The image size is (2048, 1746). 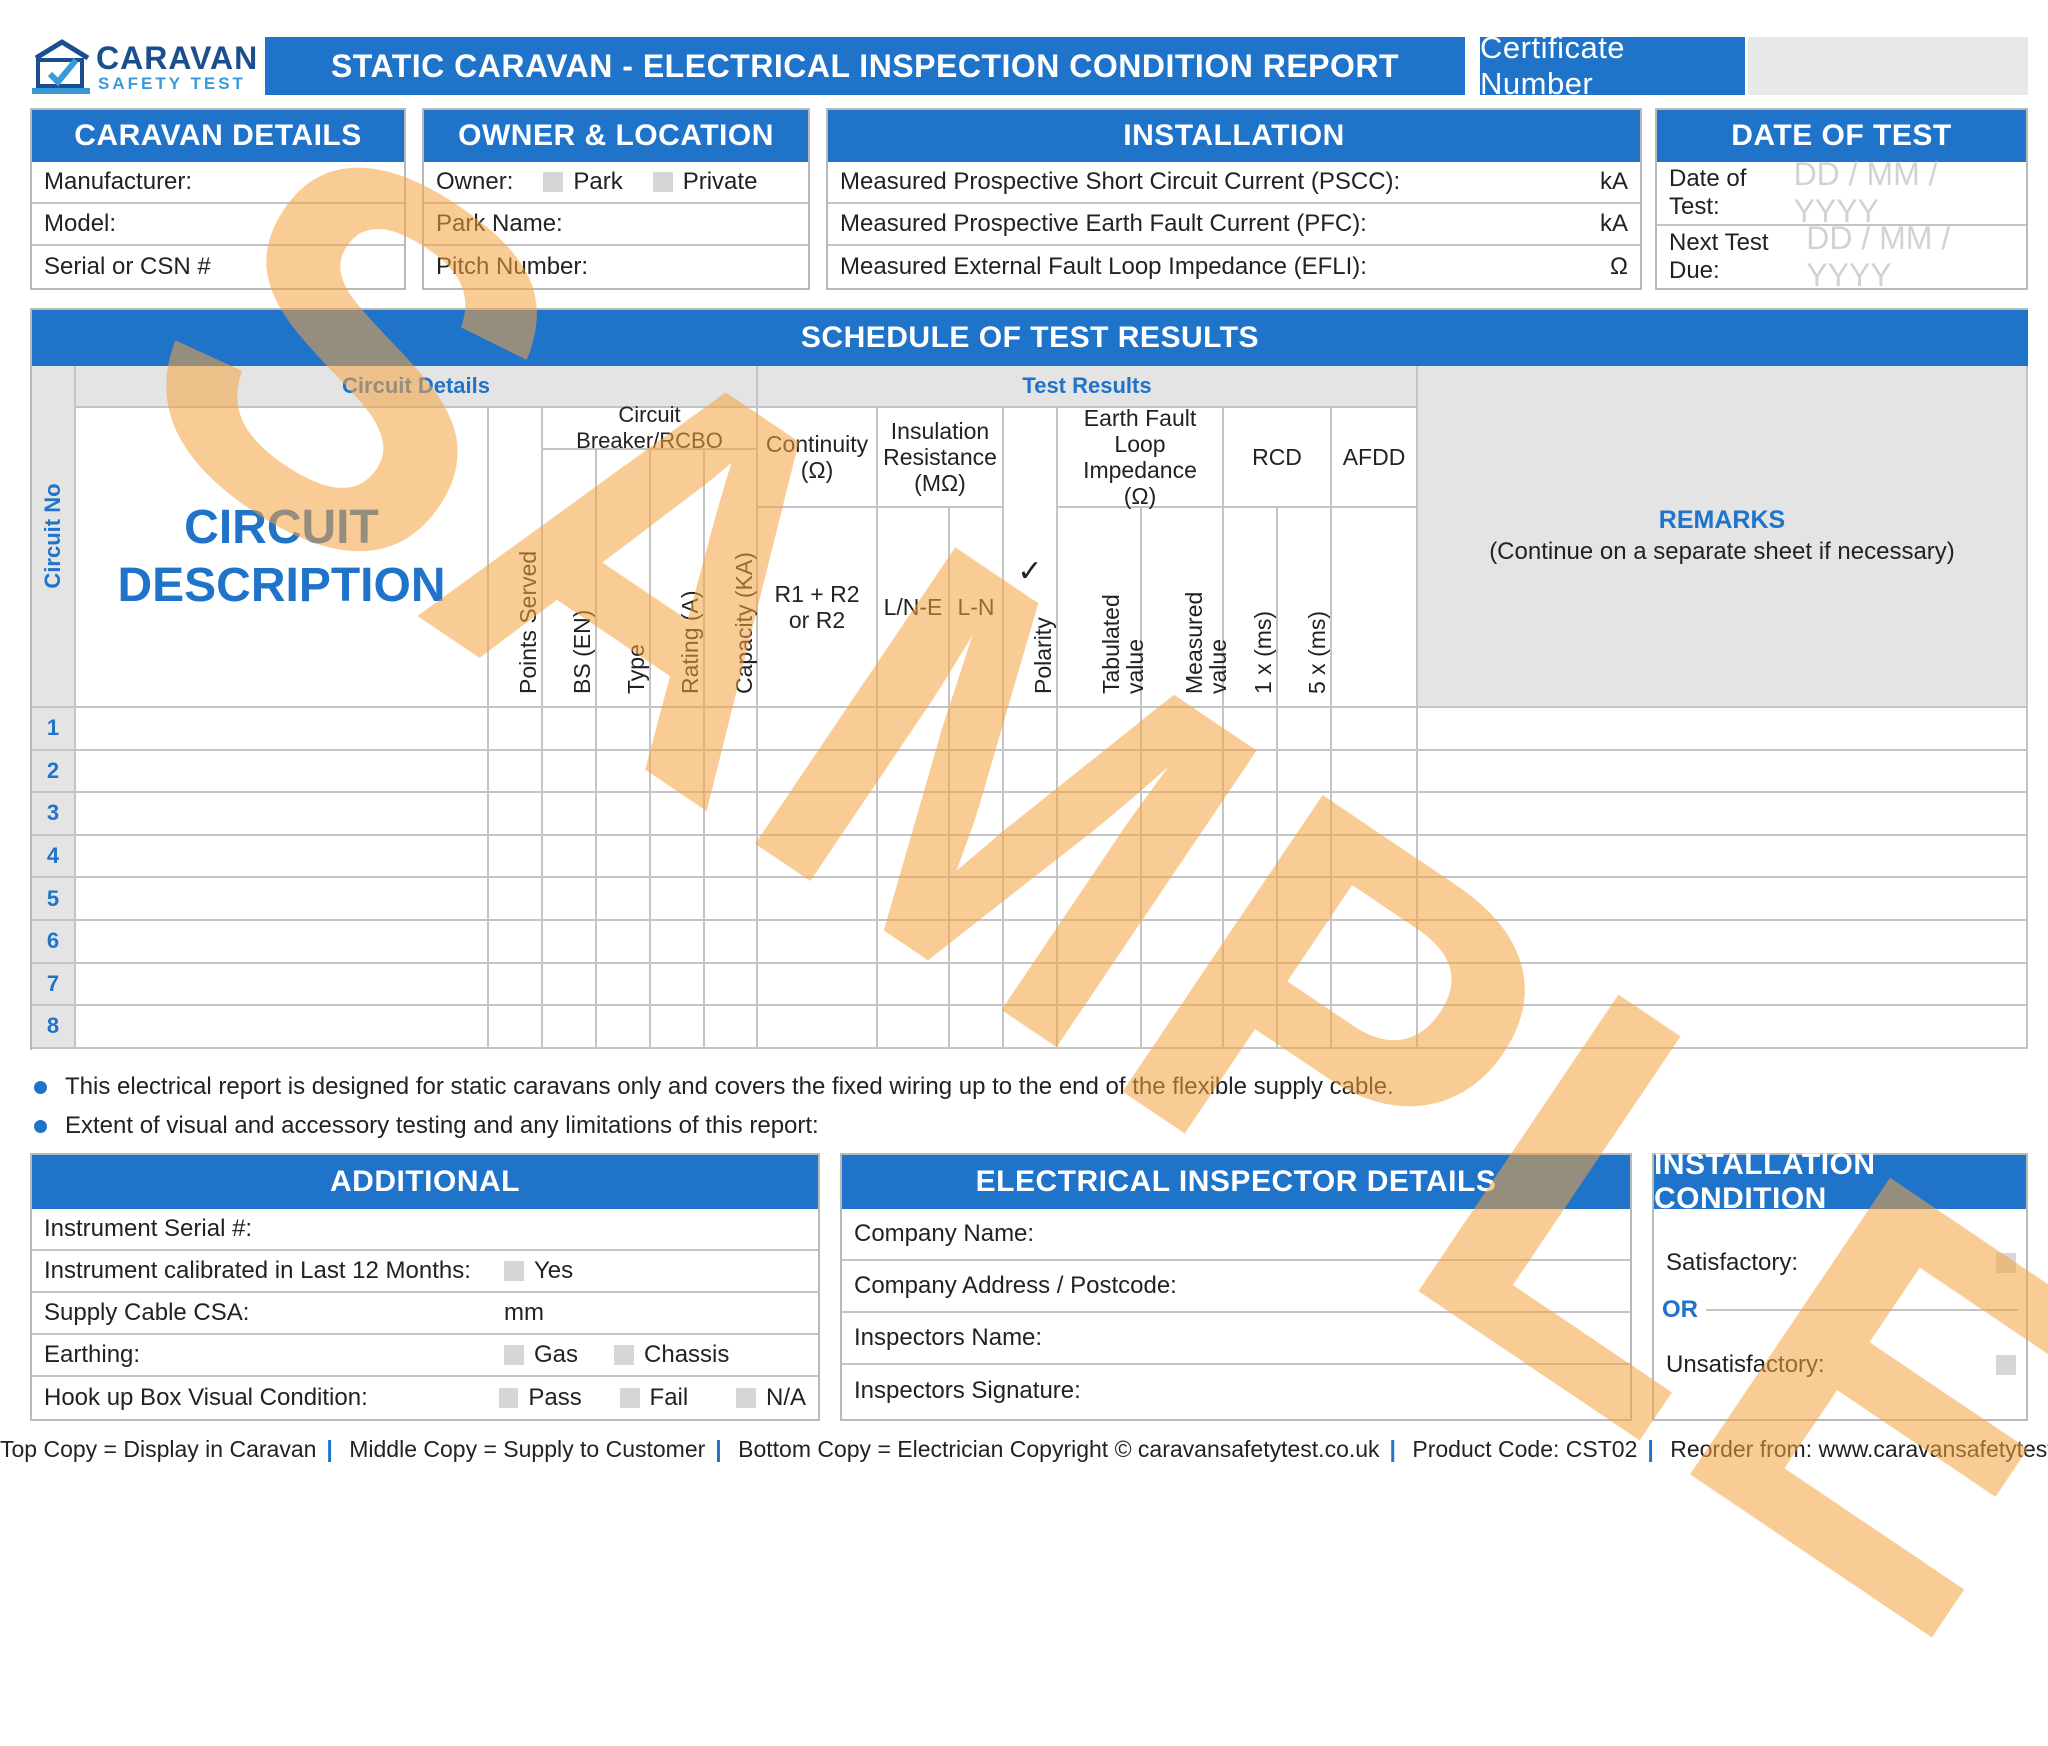 What do you see at coordinates (425, 1314) in the screenshot?
I see `supply-cable-field: Supply Cable CSA: mm` at bounding box center [425, 1314].